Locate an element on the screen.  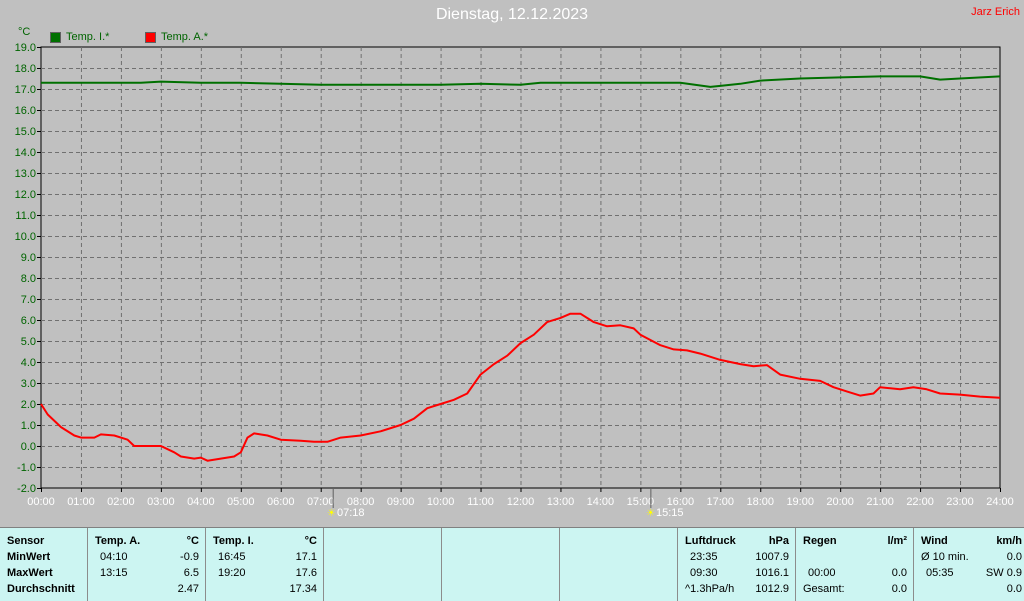
legend-item-temp-a: Temp. A.* is located at coordinates (176, 37).